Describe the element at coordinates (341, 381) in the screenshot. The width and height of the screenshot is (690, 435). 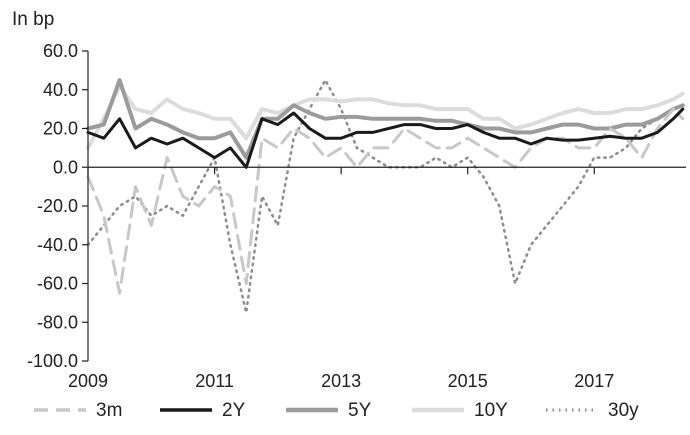
I see `x-tick-label: 2013` at that location.